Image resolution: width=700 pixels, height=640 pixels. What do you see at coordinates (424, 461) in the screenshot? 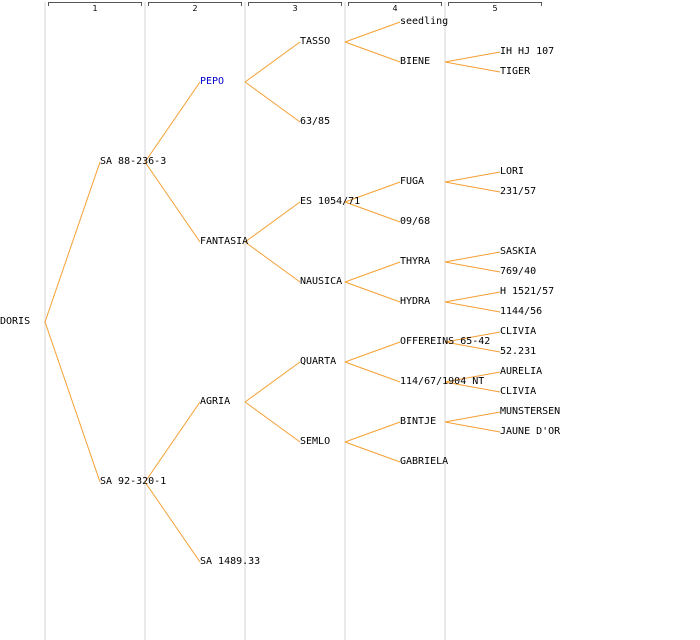
I see `ancestor-d4: GABRIELA` at bounding box center [424, 461].